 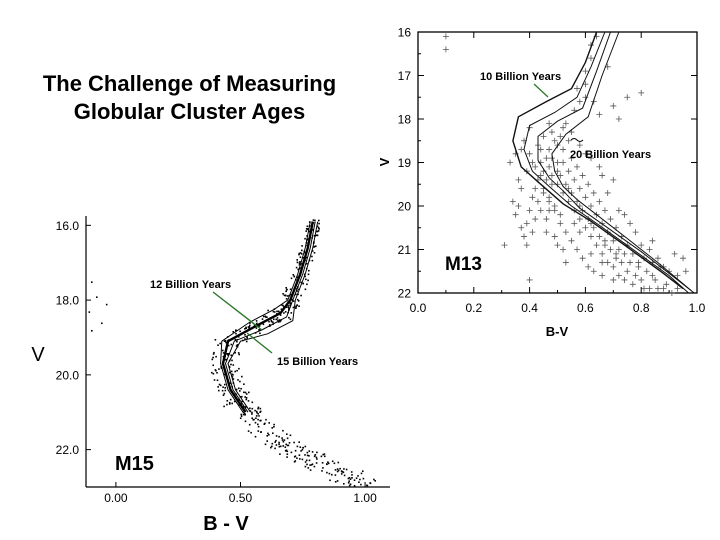 What do you see at coordinates (405, 294) in the screenshot?
I see `m13-y-tick-label: 22` at bounding box center [405, 294].